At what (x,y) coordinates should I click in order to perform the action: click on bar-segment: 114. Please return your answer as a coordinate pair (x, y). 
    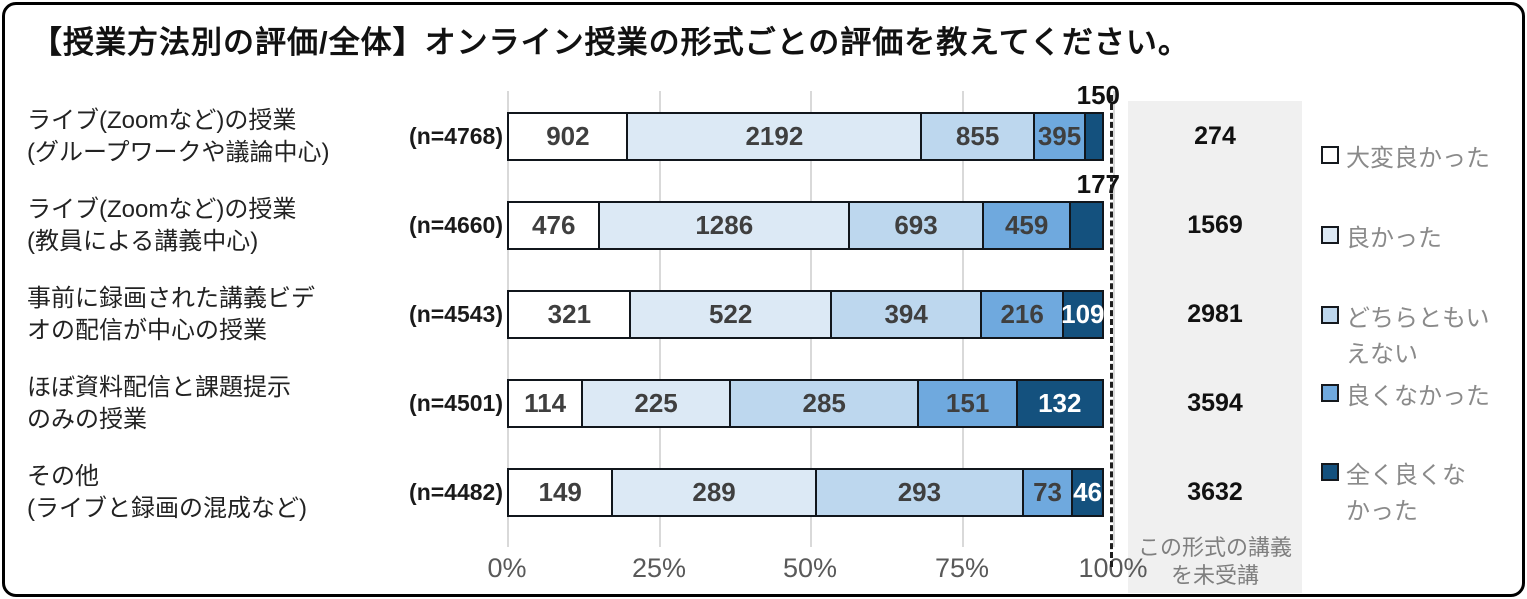
    Looking at the image, I should click on (545, 403).